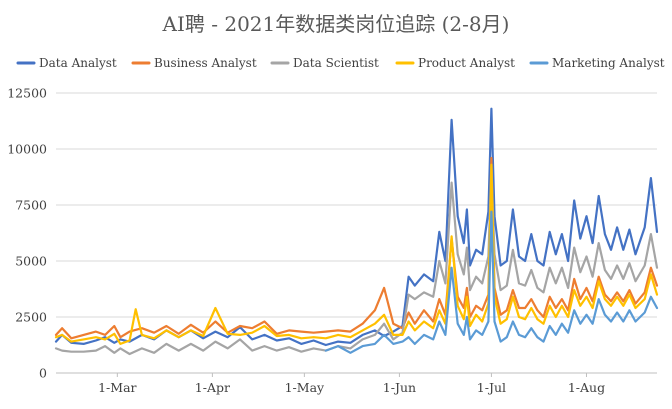  What do you see at coordinates (27, 149) in the screenshot?
I see `y-tick-label: 10000` at bounding box center [27, 149].